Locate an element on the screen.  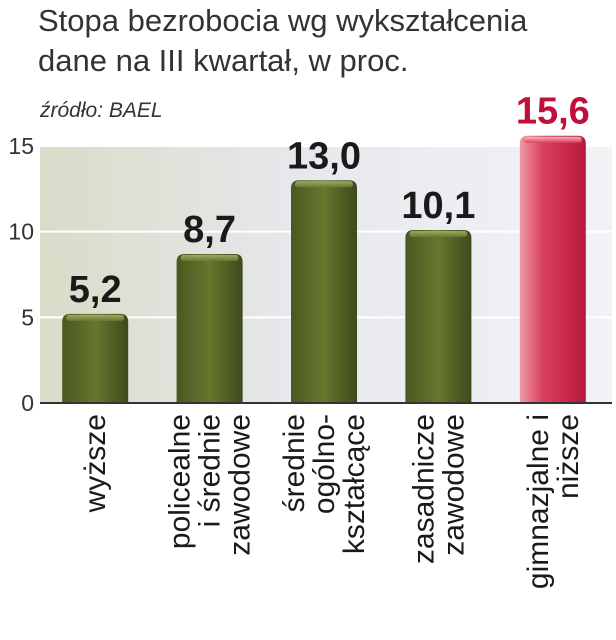
chart-subtitle: dane na III kwartał, w proc. is located at coordinates (223, 60).